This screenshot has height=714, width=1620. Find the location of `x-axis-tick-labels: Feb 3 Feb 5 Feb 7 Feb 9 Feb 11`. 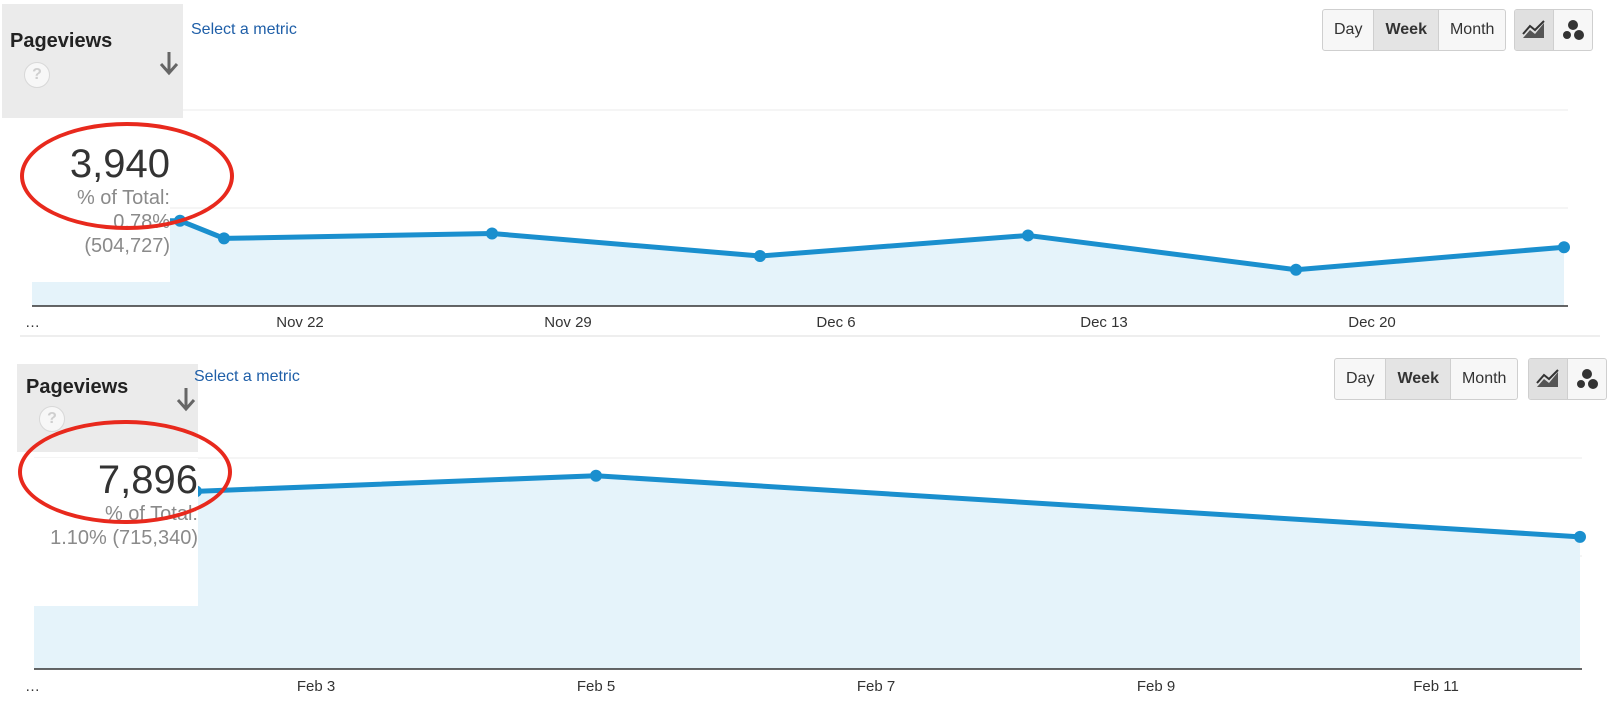

x-axis-tick-labels: Feb 3 Feb 5 Feb 7 Feb 9 Feb 11 is located at coordinates (878, 686).